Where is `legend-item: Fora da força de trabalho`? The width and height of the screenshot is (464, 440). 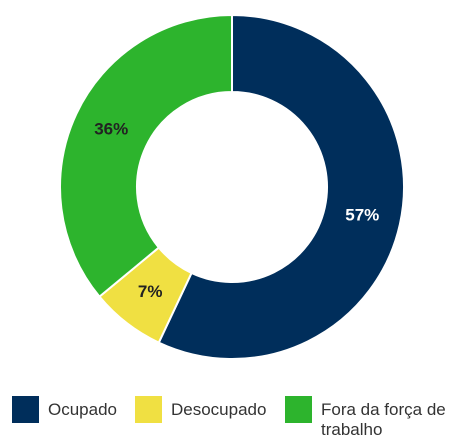 legend-item: Fora da força de trabalho is located at coordinates (372, 416).